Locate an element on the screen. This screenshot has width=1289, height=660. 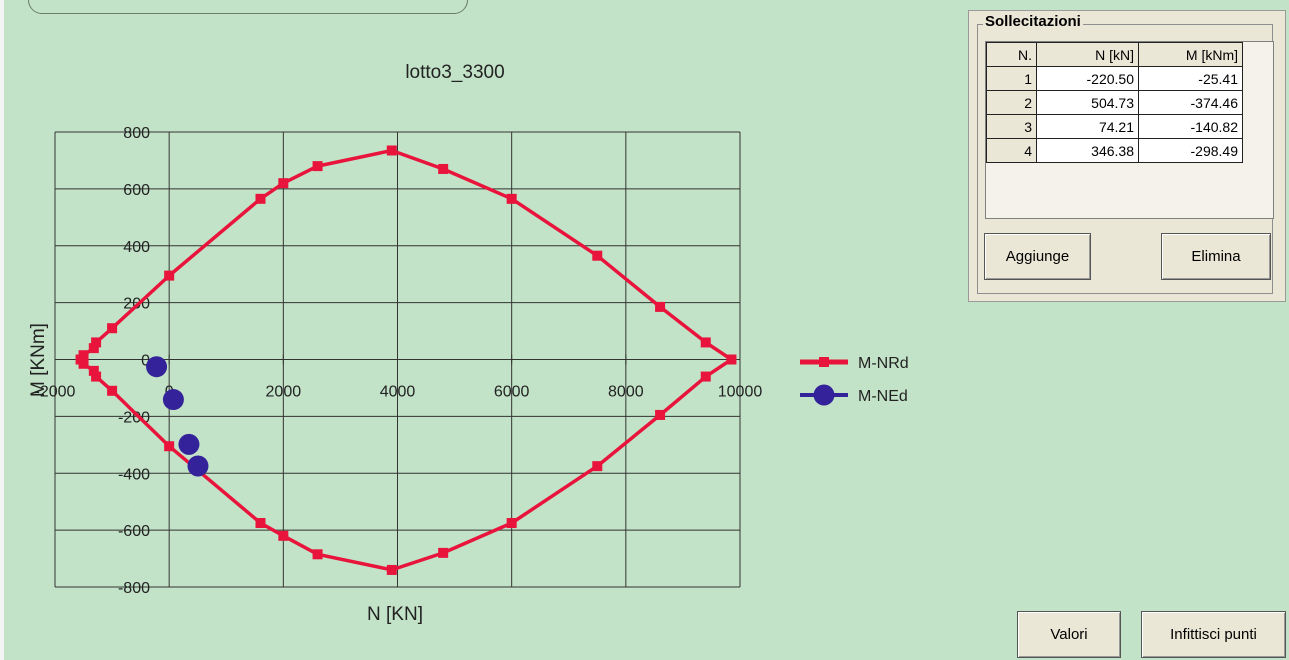
m-value-cell: -25.41 is located at coordinates (1190, 78).